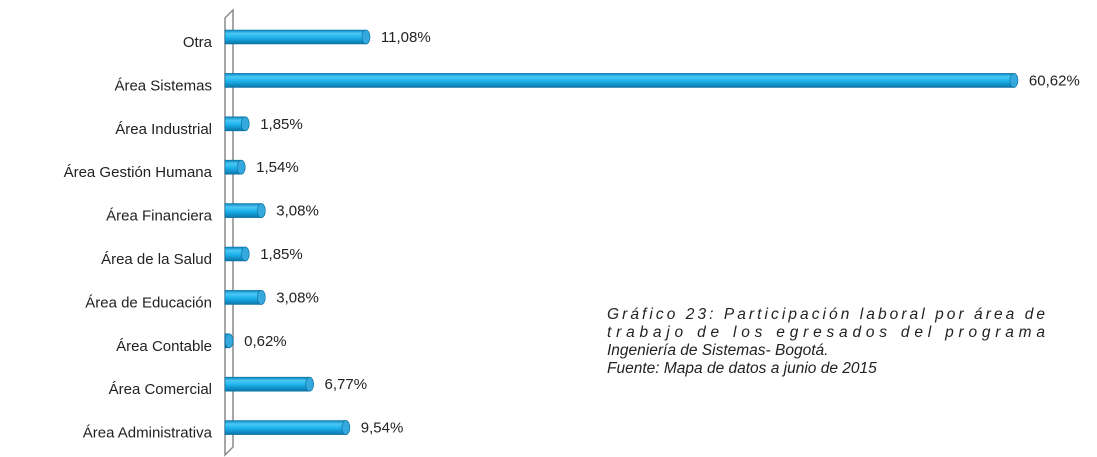 The width and height of the screenshot is (1097, 457). I want to click on value-label: 0,62%, so click(265, 341).